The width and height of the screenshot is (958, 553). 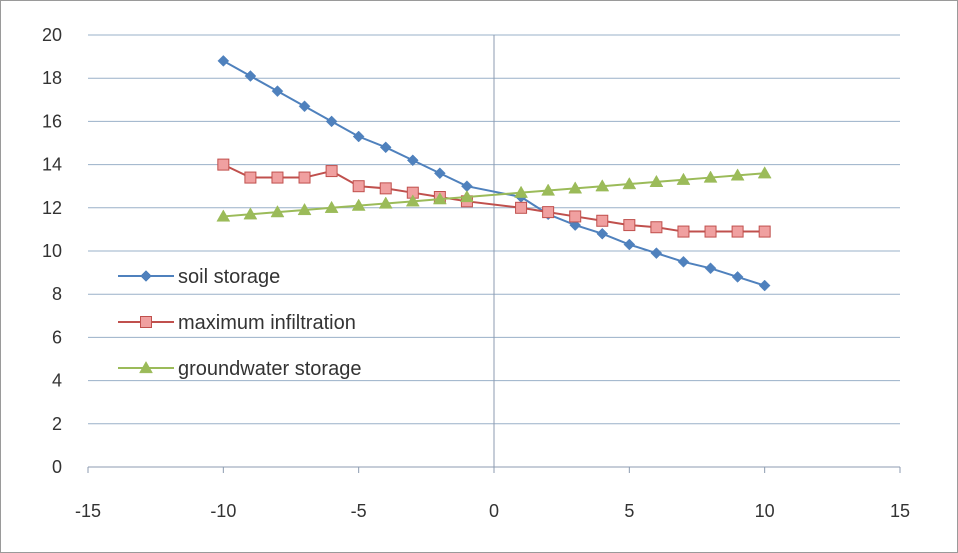 What do you see at coordinates (52, 35) in the screenshot?
I see `y-tick-label-20: 20` at bounding box center [52, 35].